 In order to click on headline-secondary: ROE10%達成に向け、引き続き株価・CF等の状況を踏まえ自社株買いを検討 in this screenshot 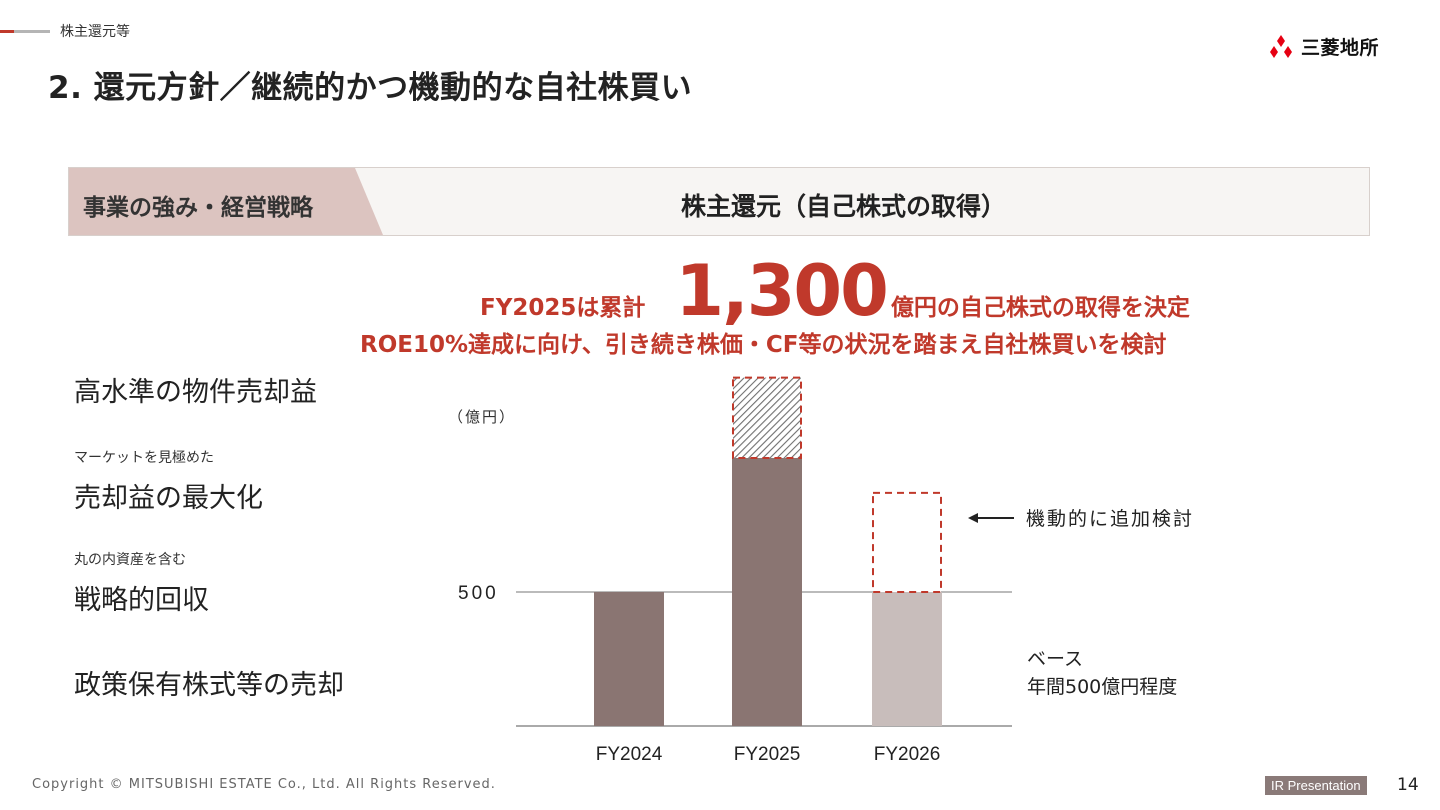, I will do `click(763, 345)`.